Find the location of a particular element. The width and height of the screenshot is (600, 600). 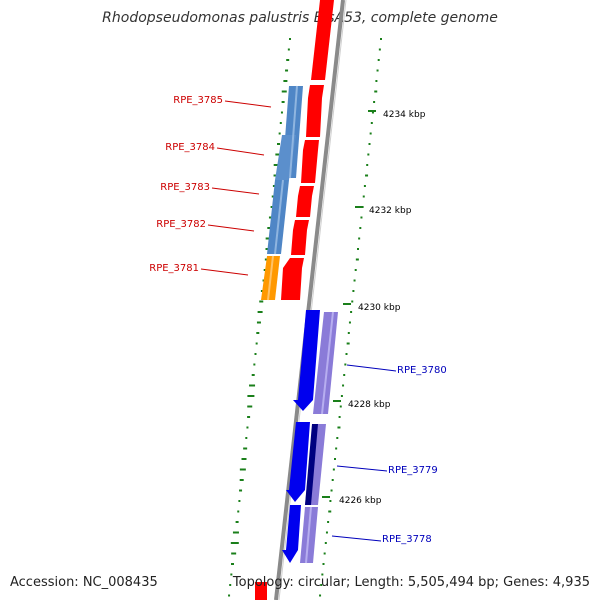

reverse-orf-track is located at coordinates (319, 437).